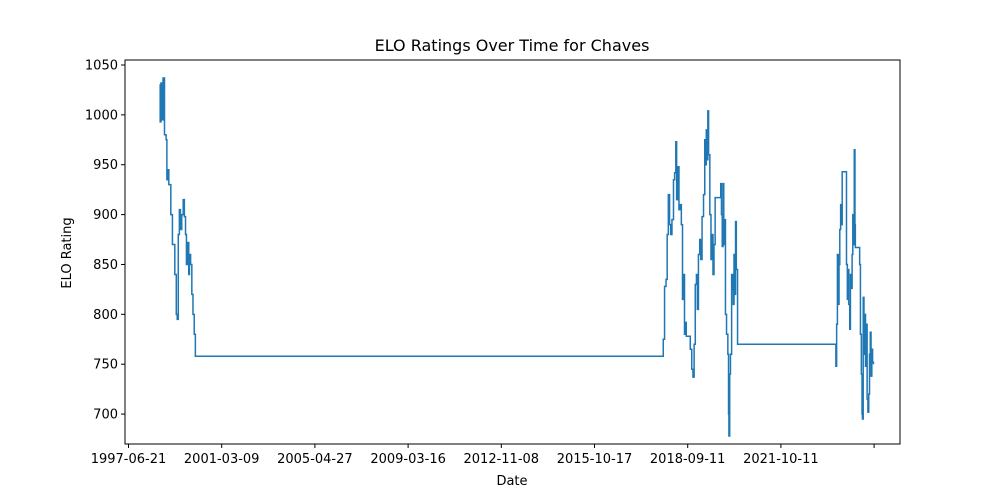  I want to click on x-tick-label: 2005-04-27, so click(315, 459).